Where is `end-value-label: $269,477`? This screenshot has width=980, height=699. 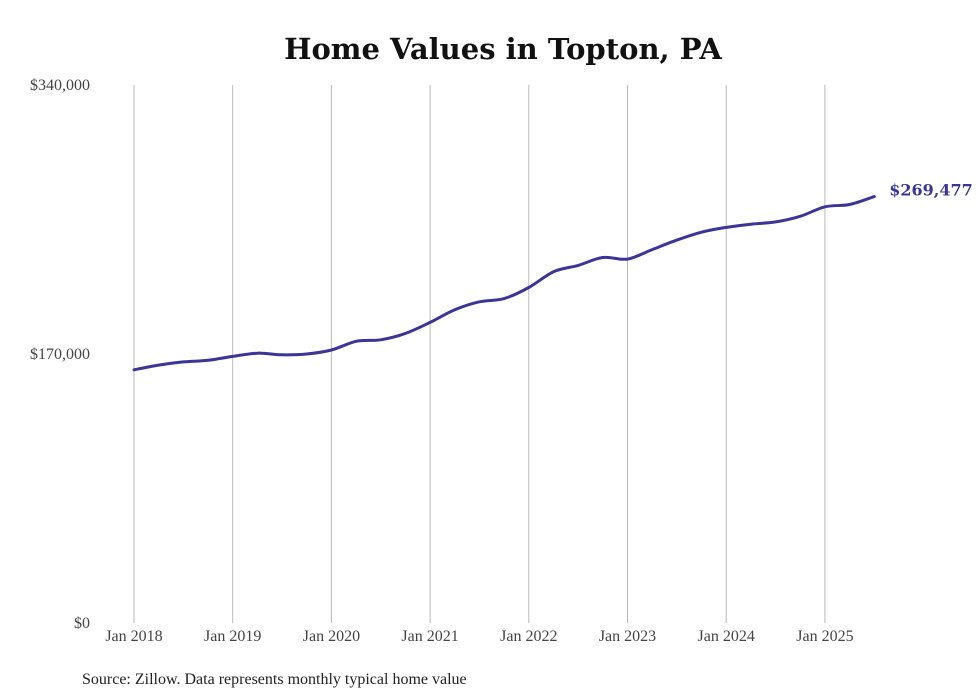
end-value-label: $269,477 is located at coordinates (931, 190).